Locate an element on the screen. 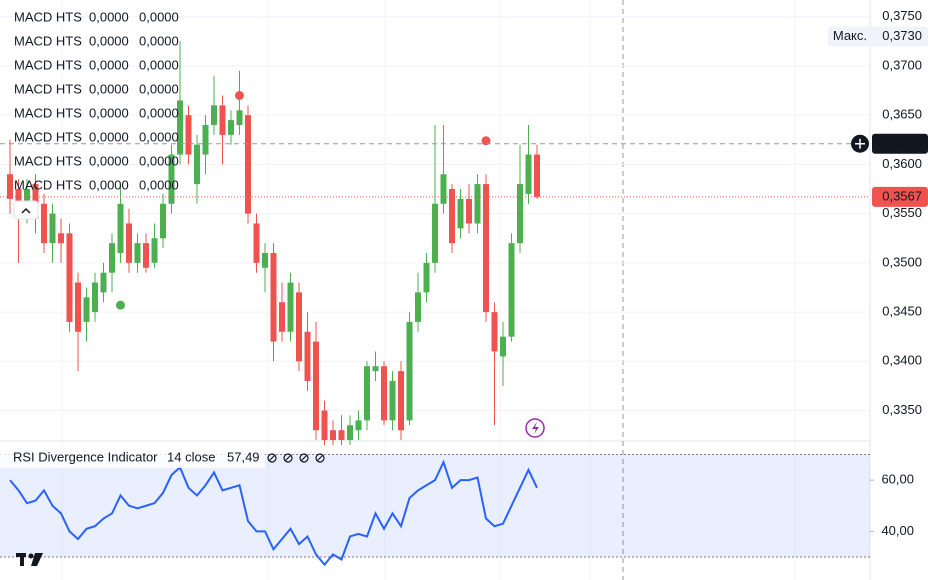  high-tag-value: 0,3730 is located at coordinates (902, 35).